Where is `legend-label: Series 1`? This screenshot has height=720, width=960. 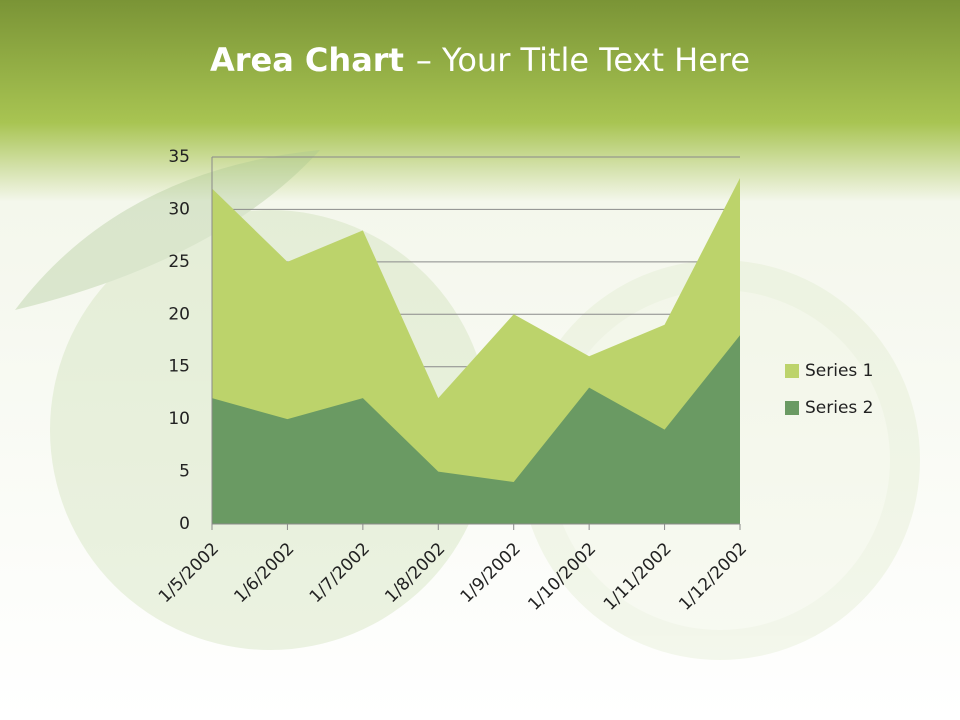
legend-label: Series 1 is located at coordinates (839, 371).